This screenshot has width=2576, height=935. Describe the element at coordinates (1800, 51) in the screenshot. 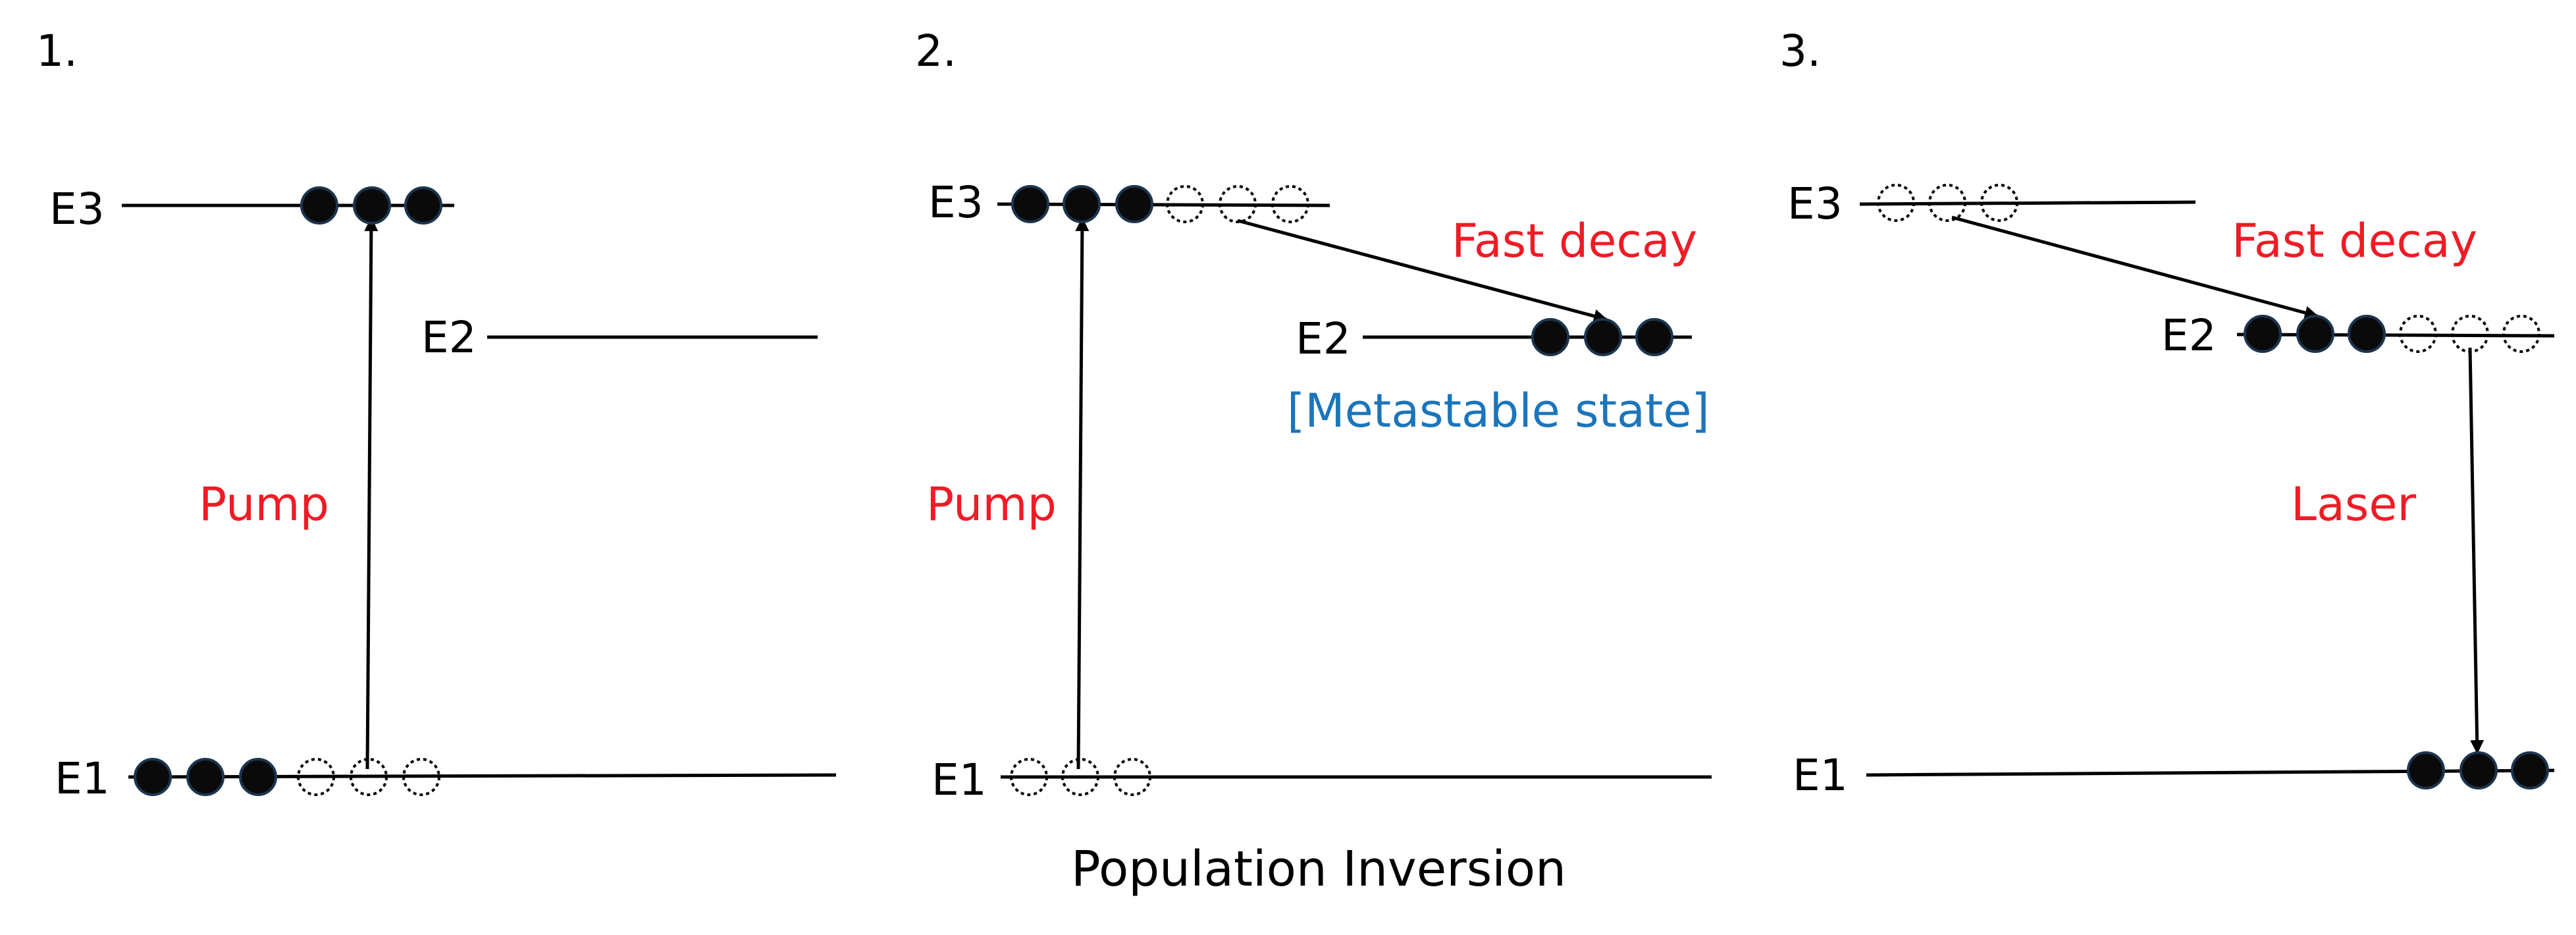

I see `panel-number: 3.` at that location.